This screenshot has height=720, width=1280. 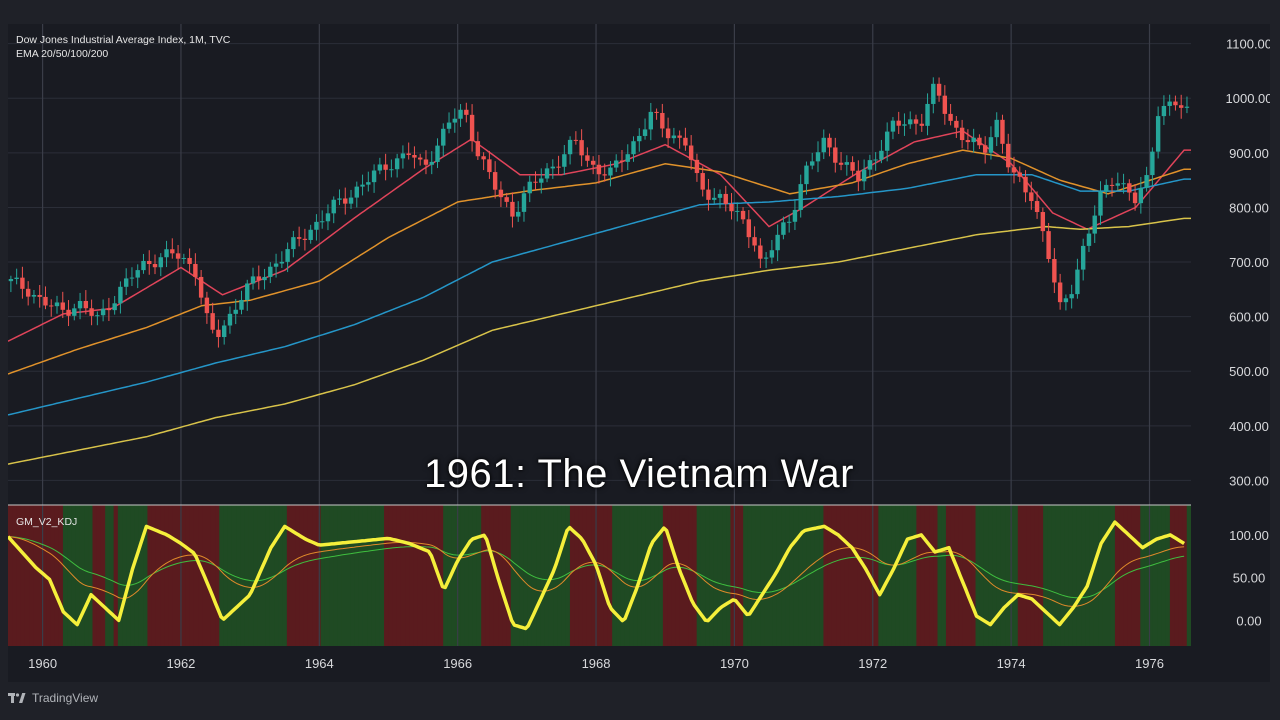 I want to click on footer-brand: TradingView, so click(x=65, y=698).